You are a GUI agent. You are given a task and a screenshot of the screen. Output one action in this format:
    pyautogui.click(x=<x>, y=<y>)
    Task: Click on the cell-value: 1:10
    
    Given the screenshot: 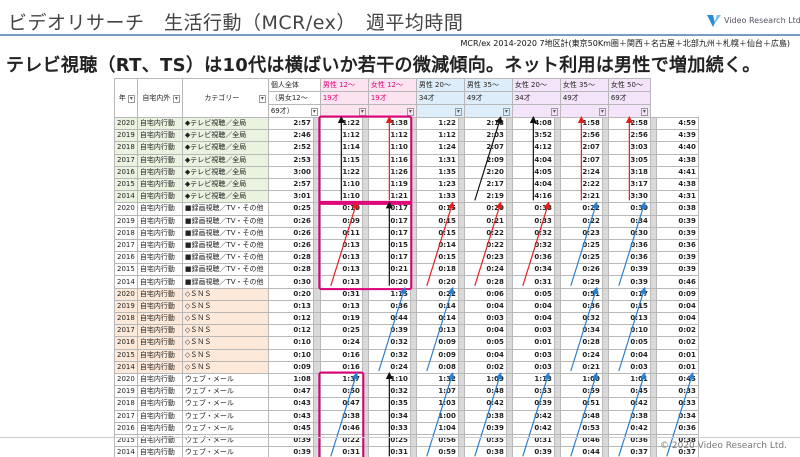 What is the action you would take?
    pyautogui.click(x=389, y=379)
    